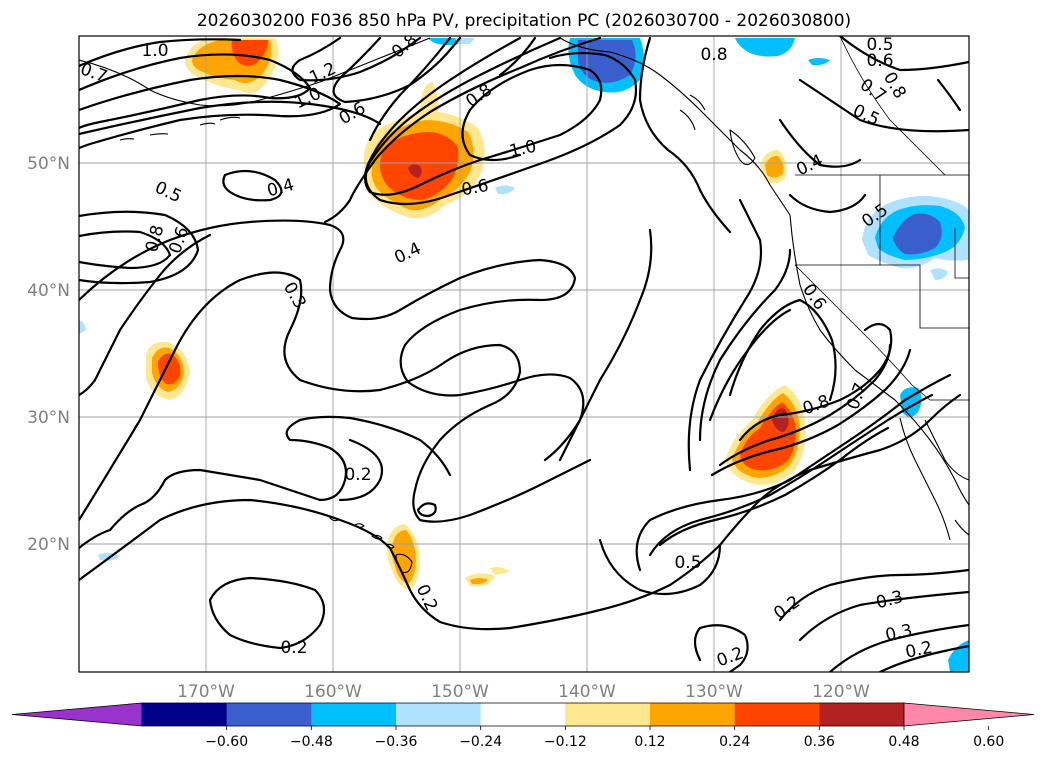  Describe the element at coordinates (333, 692) in the screenshot. I see `lon-tick-label: 160°W` at that location.